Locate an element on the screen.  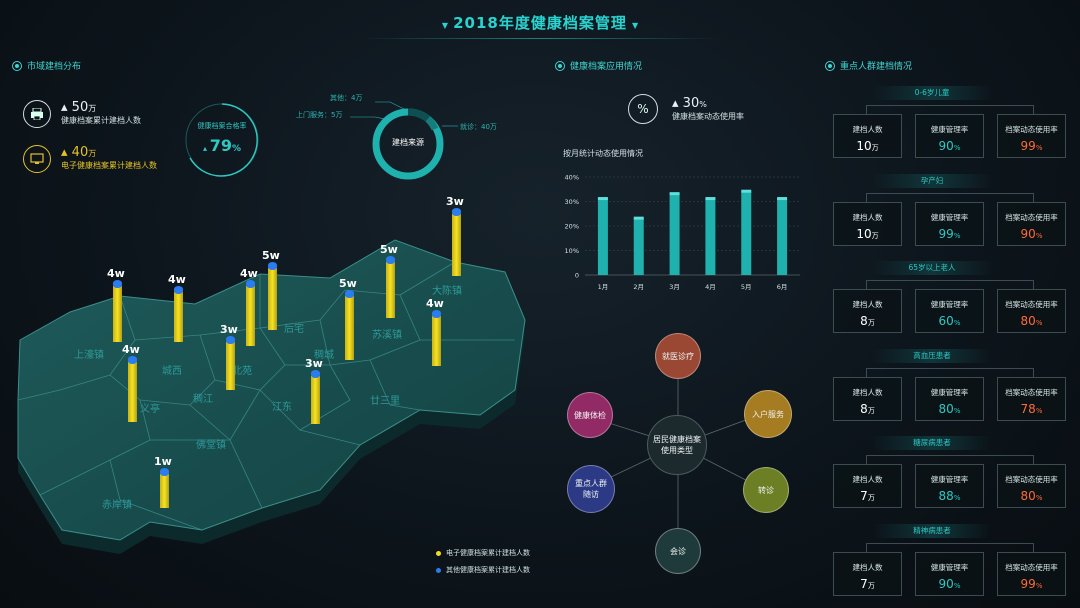
source-label-home: 上门服务：5万 is located at coordinates (319, 115).